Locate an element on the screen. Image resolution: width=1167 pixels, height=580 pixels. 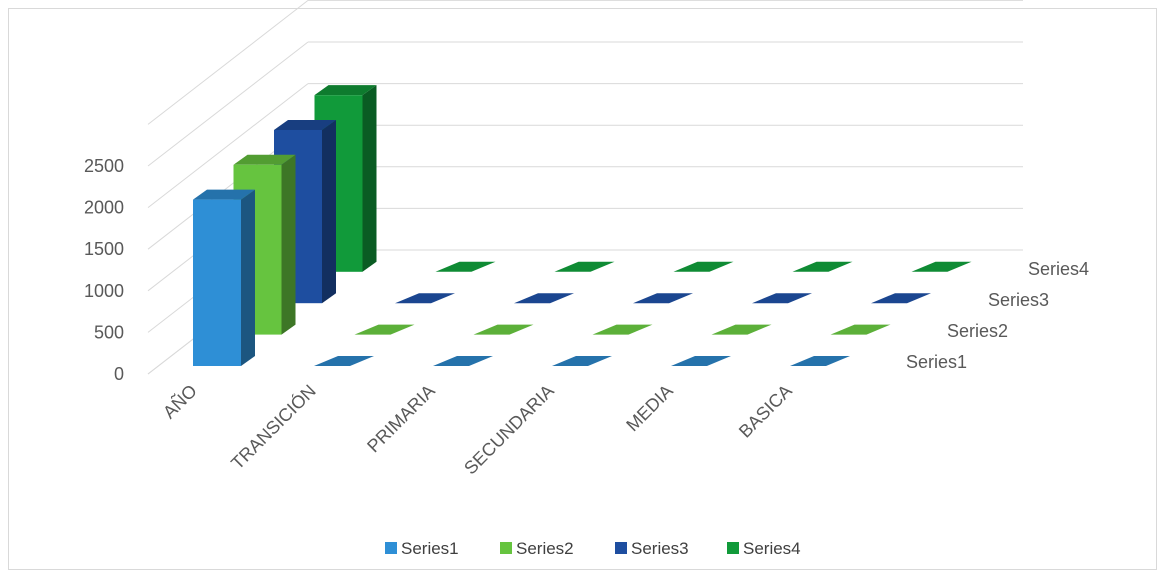
legend-item: Series4 is located at coordinates (764, 548).